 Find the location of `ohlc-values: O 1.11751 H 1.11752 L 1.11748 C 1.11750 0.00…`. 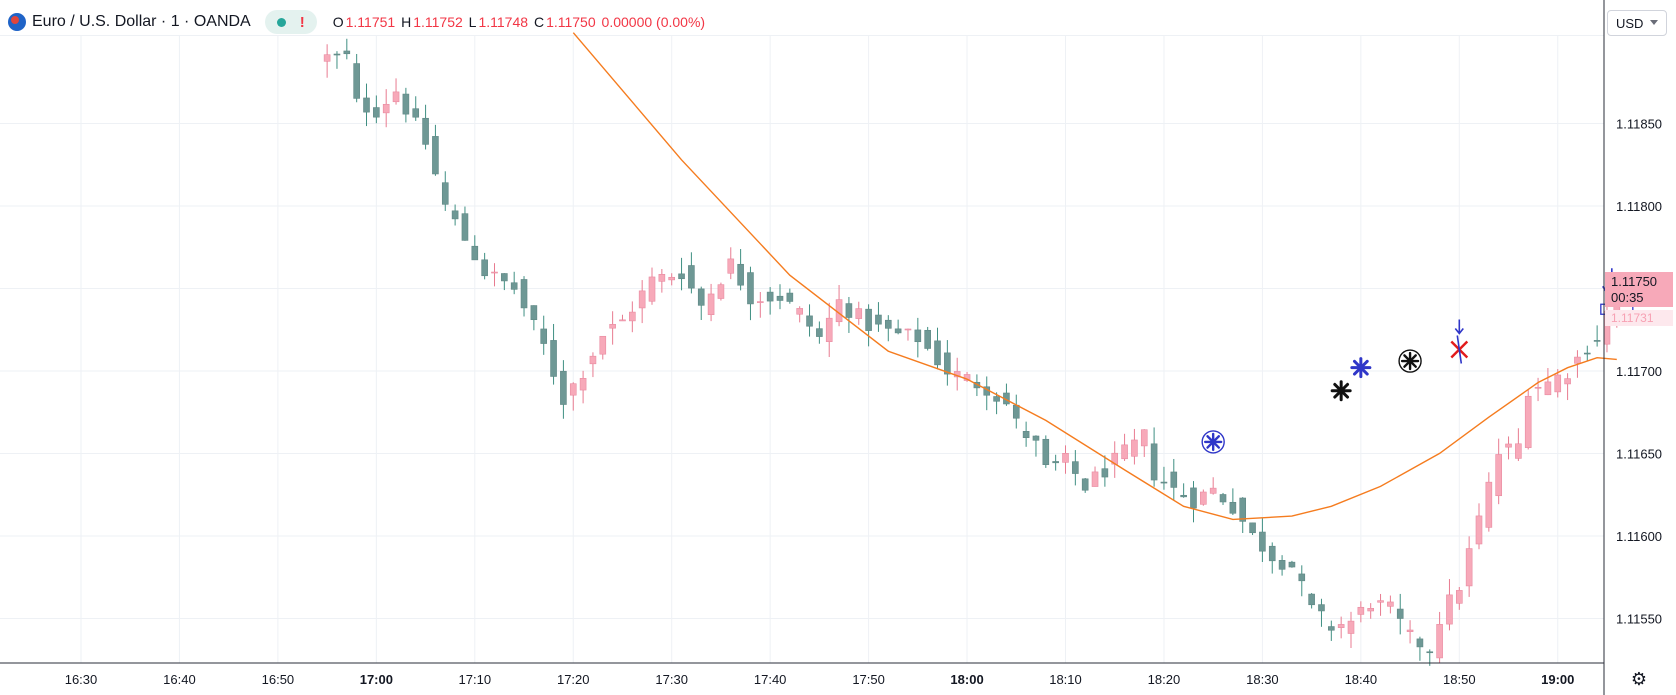

ohlc-values: O 1.11751 H 1.11752 L 1.11748 C 1.11750 0.00… is located at coordinates (520, 22).